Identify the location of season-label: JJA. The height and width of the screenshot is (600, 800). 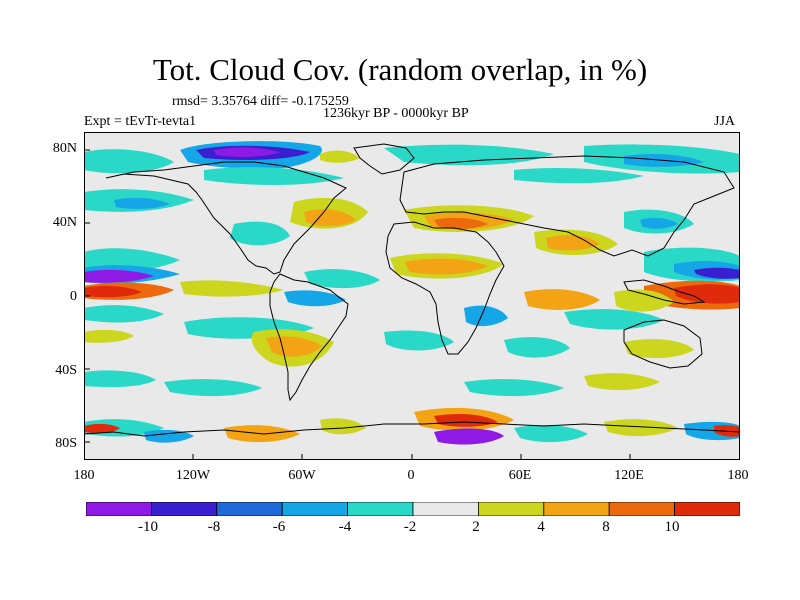
(725, 121).